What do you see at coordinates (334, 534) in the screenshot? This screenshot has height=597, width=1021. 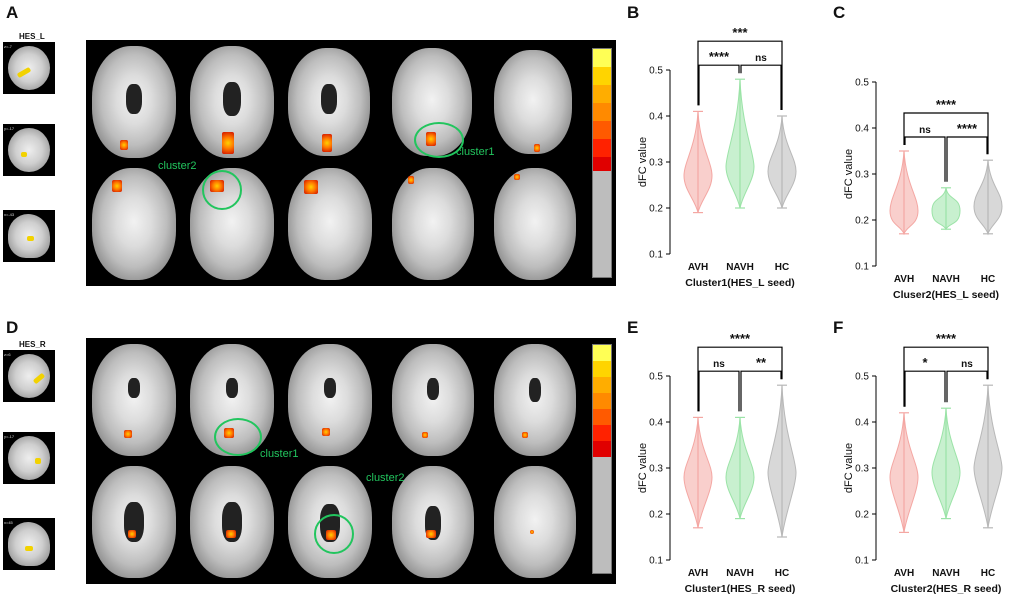 I see `cluster2-highlight-ring` at bounding box center [334, 534].